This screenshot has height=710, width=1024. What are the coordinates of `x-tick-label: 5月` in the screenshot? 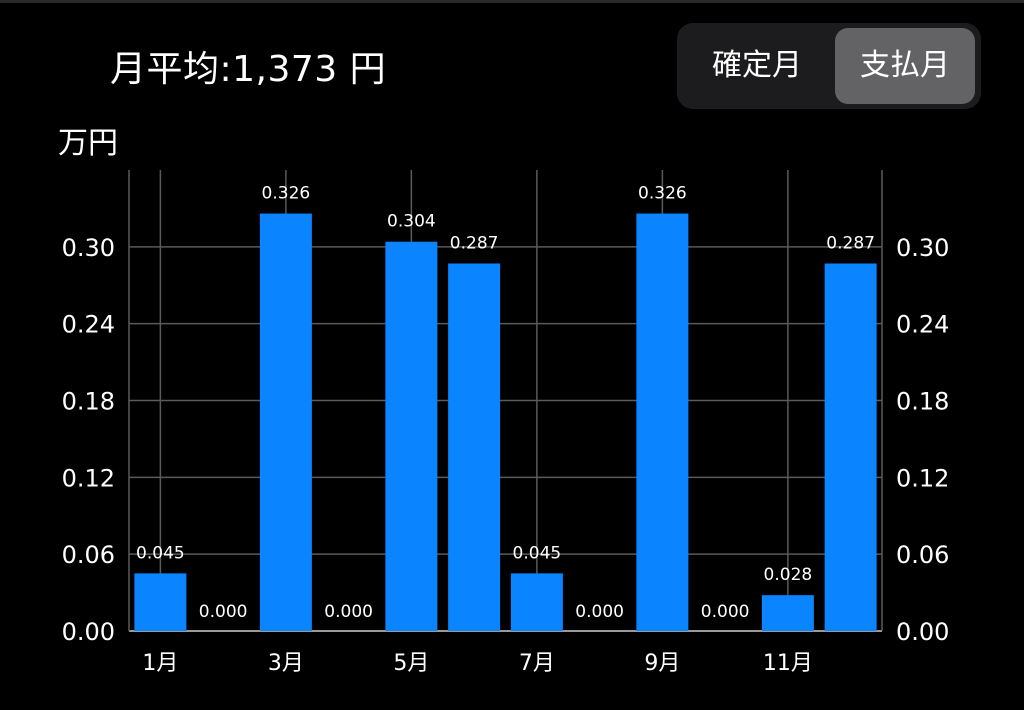 It's located at (411, 663).